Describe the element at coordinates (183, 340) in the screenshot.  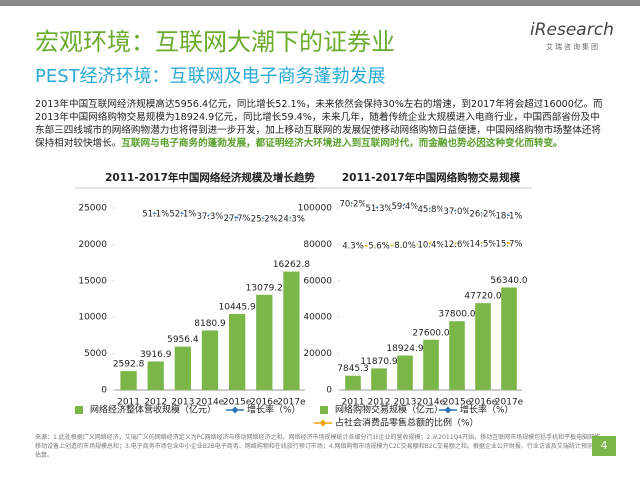
I see `data-label: 5956.4` at that location.